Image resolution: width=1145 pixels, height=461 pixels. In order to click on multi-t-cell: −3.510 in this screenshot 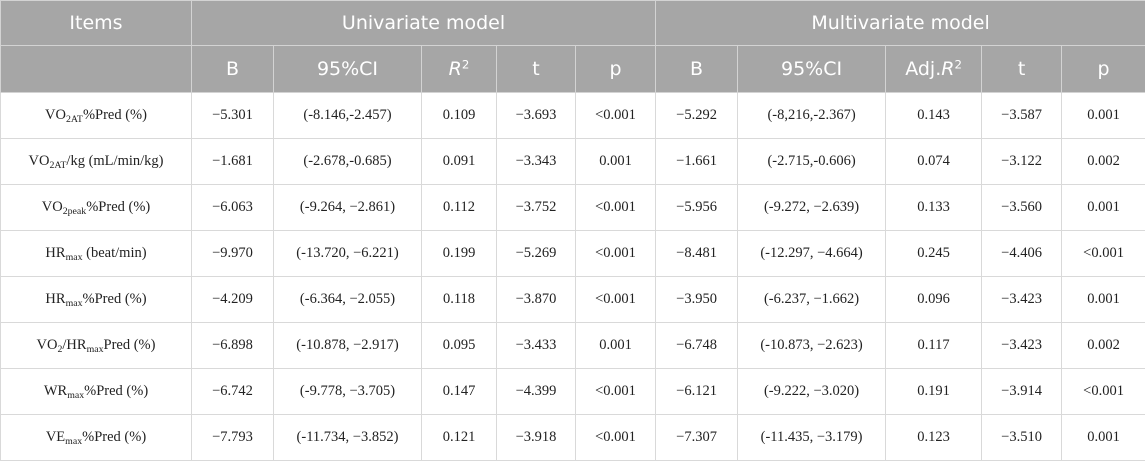, I will do `click(1022, 438)`.